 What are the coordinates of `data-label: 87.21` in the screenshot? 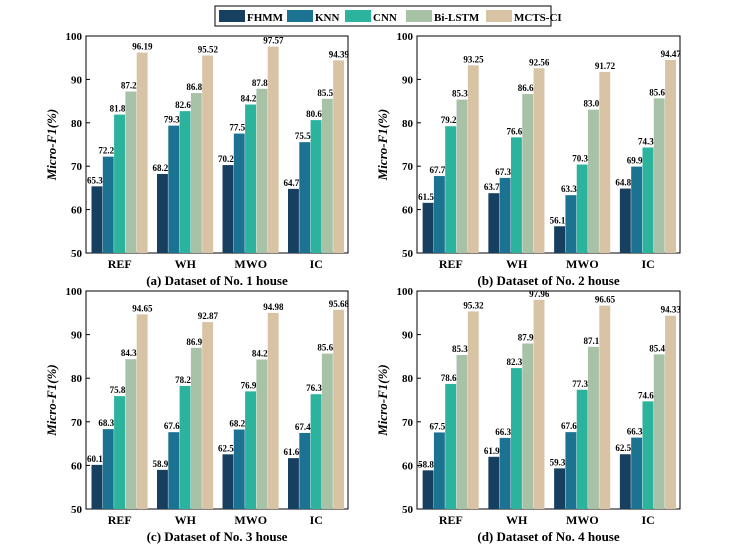 It's located at (131, 86).